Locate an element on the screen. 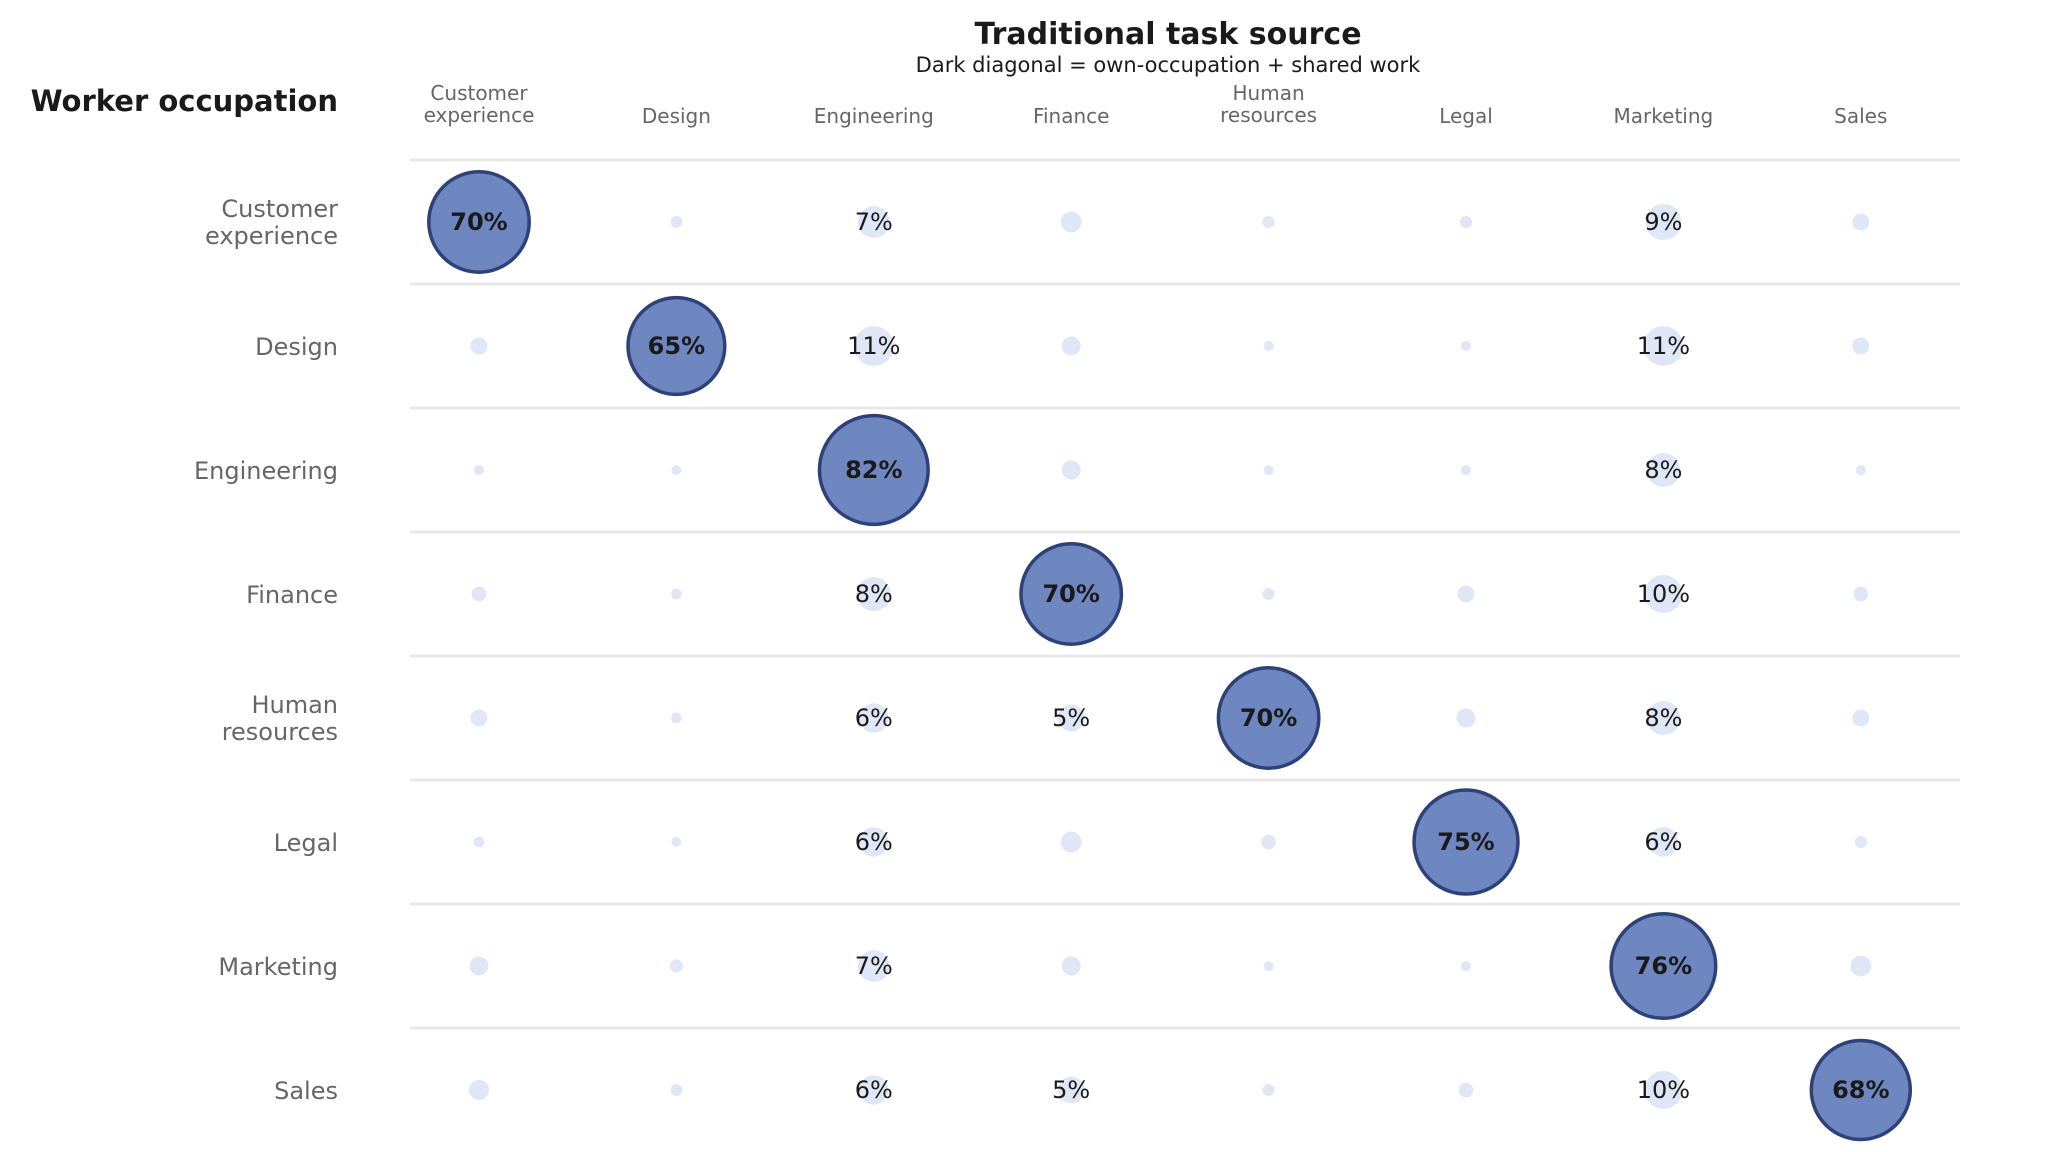 This screenshot has width=2046, height=1152. column-label-human-resources: Human resources is located at coordinates (1268, 104).